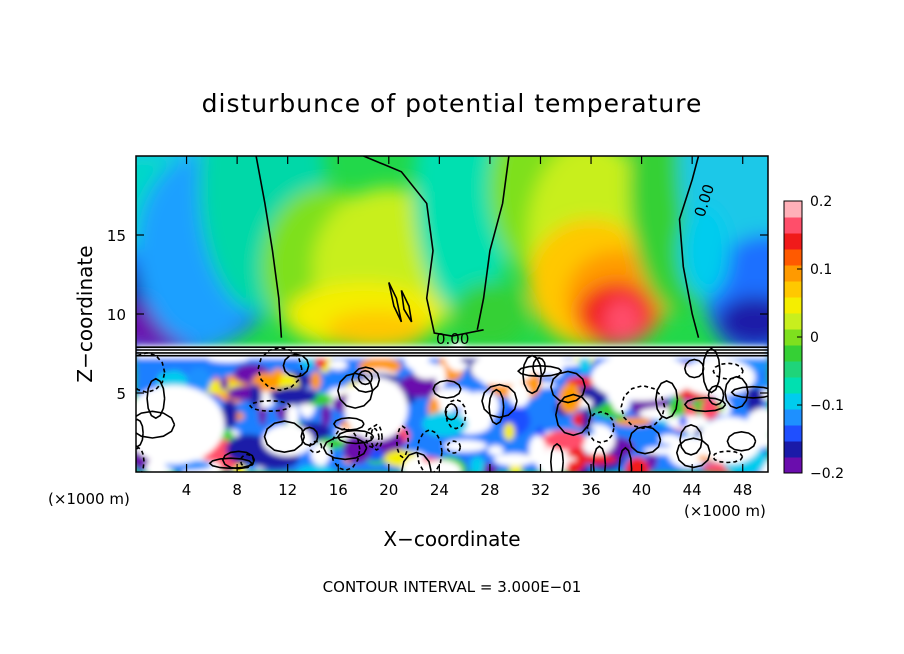  I want to click on y-axis-label: Z−coordinate, so click(85, 313).